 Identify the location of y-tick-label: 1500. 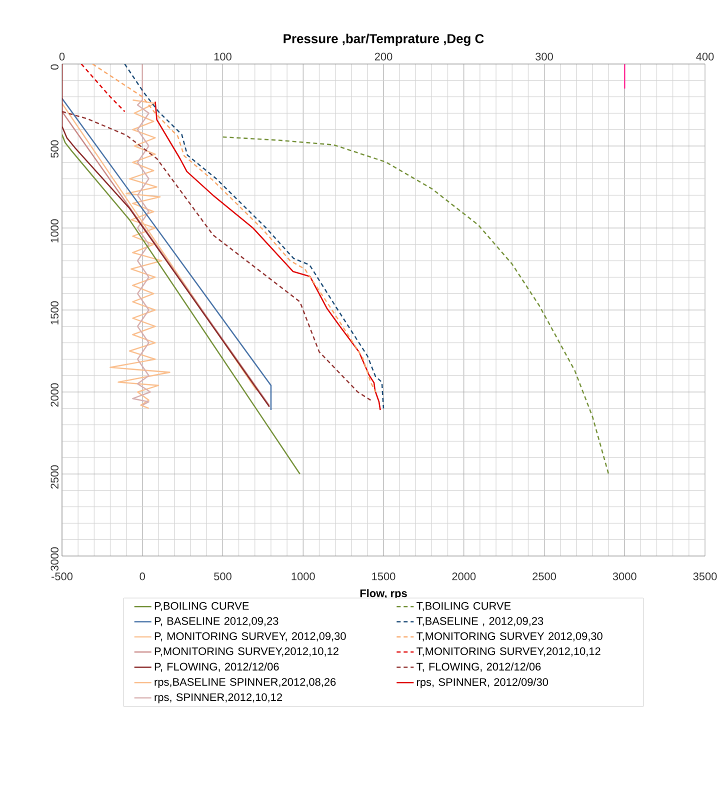
(54, 312).